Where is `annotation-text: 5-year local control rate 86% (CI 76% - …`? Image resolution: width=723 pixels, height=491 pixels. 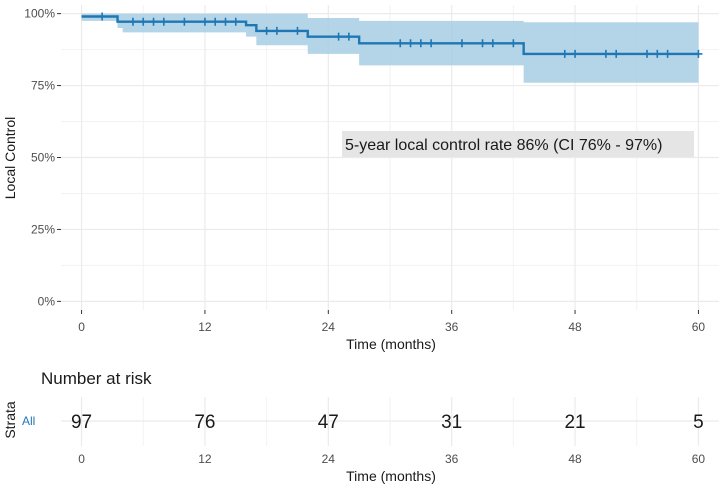
annotation-text: 5-year local control rate 86% (CI 76% - … is located at coordinates (503, 145).